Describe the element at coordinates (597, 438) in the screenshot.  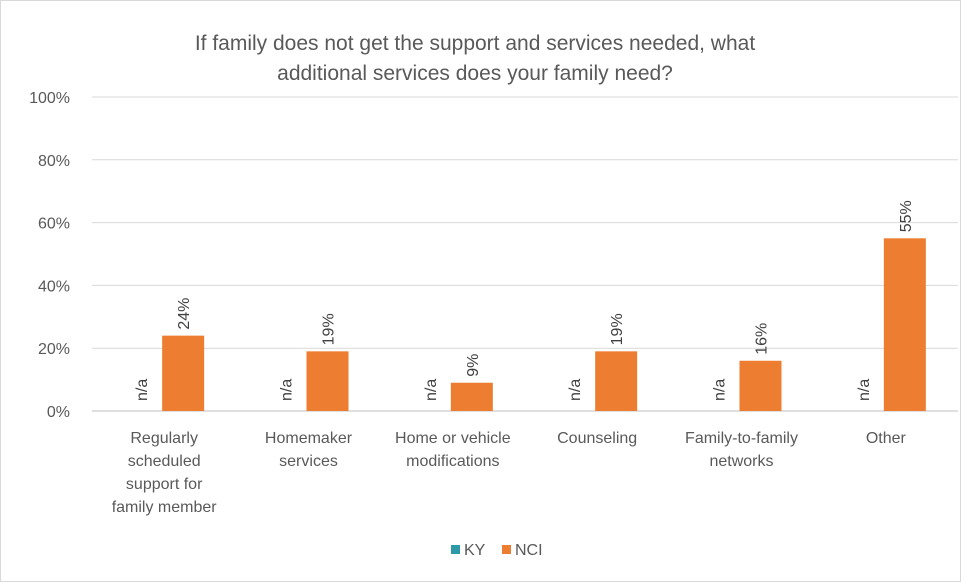
I see `category-label: Counseling` at that location.